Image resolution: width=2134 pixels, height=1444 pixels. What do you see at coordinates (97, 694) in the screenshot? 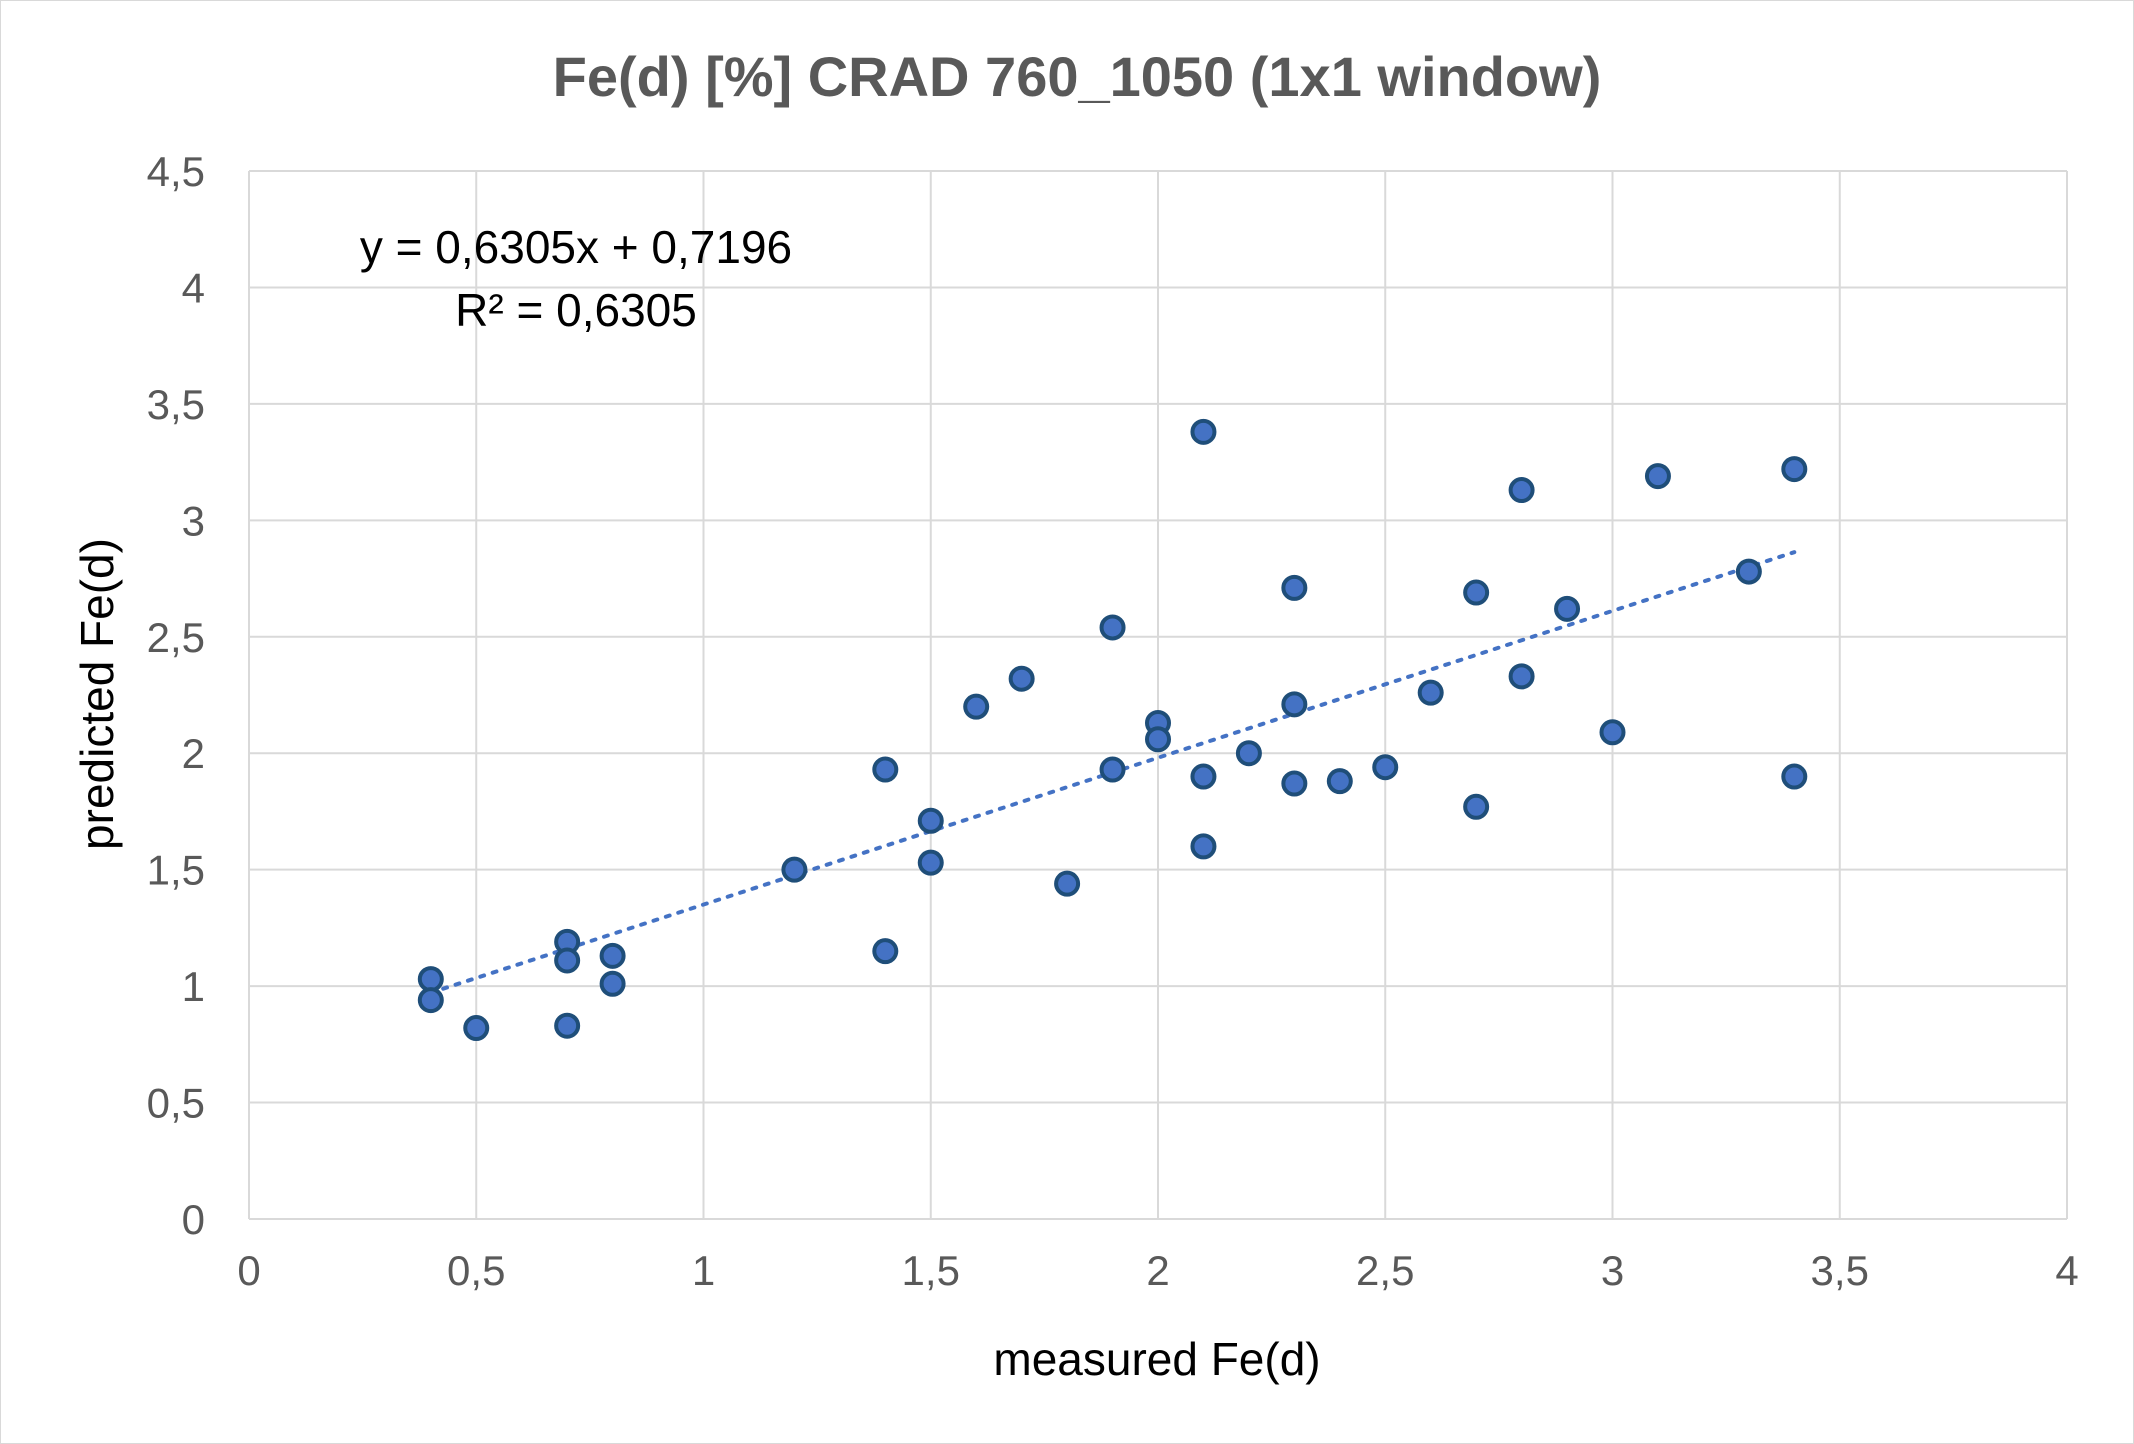
I see `y-axis-title: predicted Fe(d)` at bounding box center [97, 694].